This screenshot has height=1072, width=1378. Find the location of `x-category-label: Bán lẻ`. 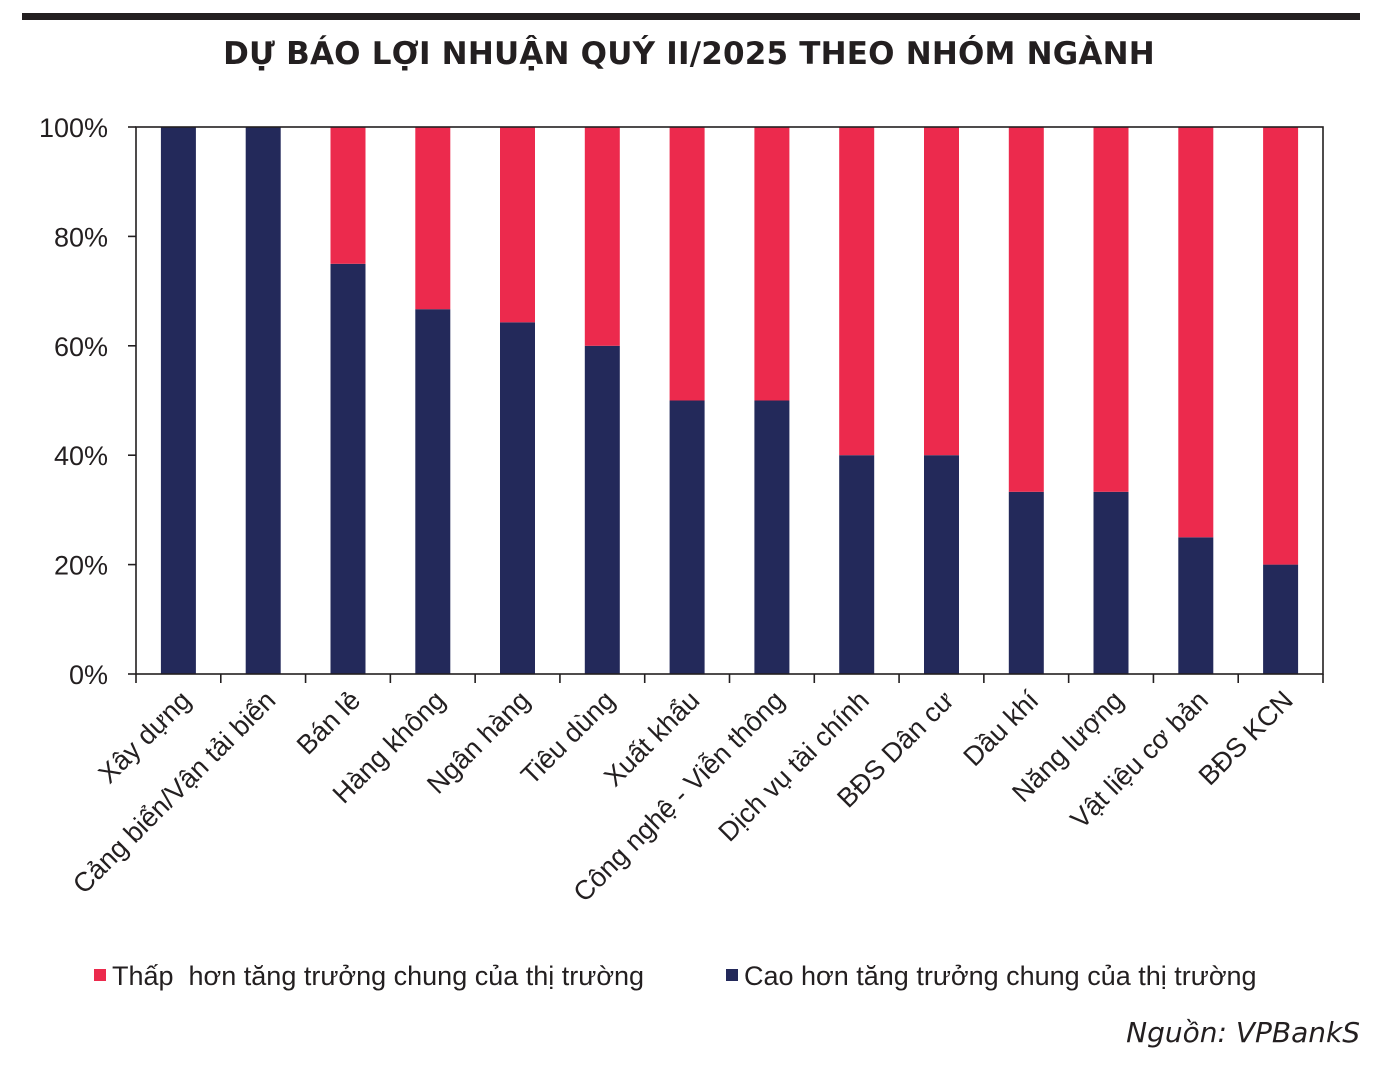

x-category-label: Bán lẻ is located at coordinates (328, 722).